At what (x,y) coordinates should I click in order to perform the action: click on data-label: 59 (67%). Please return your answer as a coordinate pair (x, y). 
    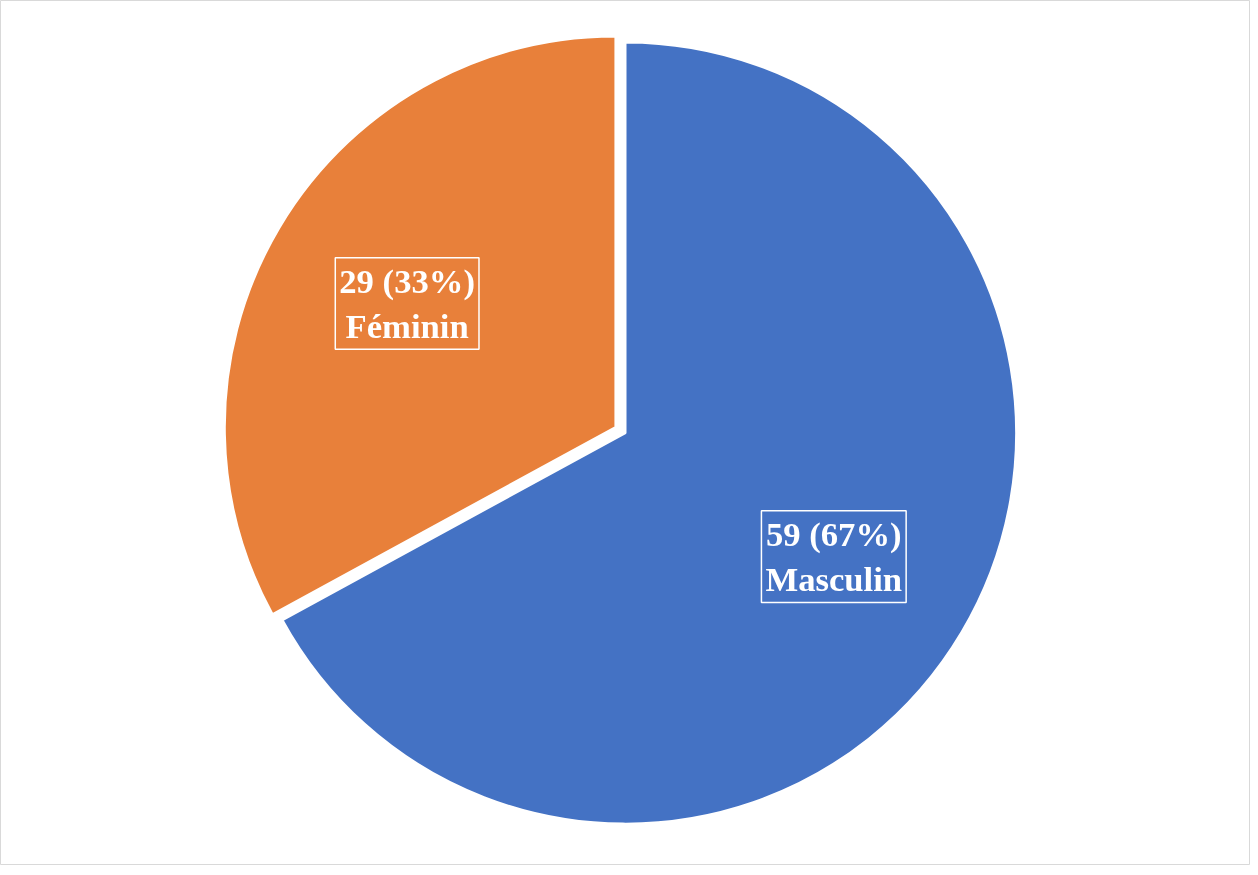
    Looking at the image, I should click on (833, 534).